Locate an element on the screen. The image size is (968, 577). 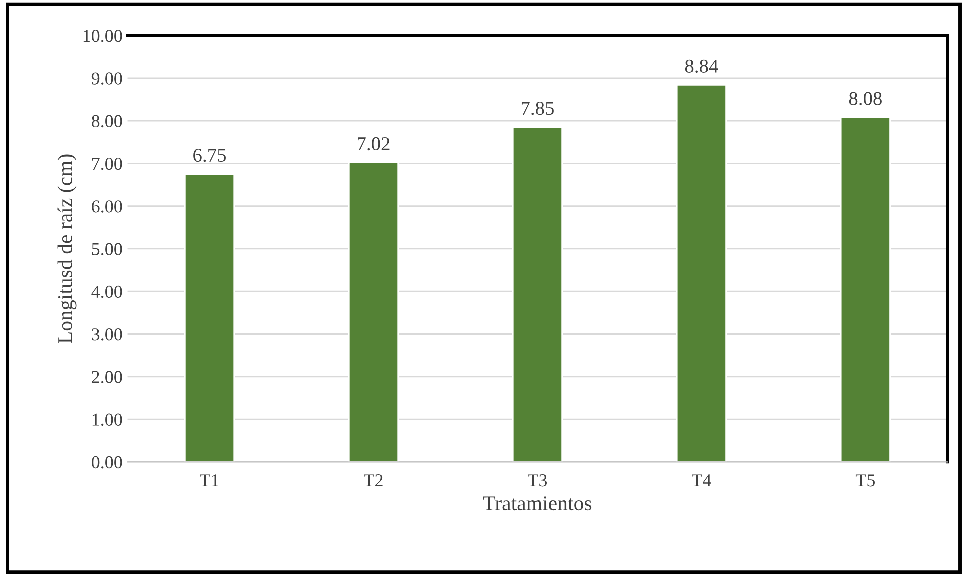
y-tick-label: 9.00 is located at coordinates (107, 78).